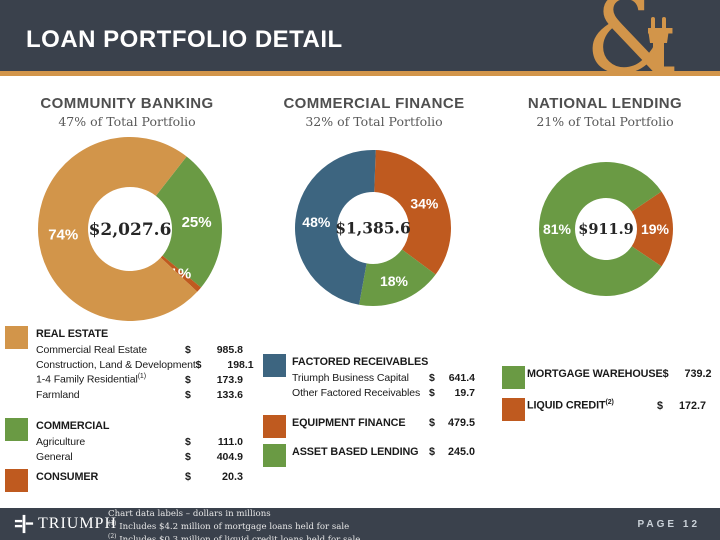 This screenshot has height=540, width=720. Describe the element at coordinates (350, 377) in the screenshot. I see `legend-item-label: Triumph Business Capital` at that location.